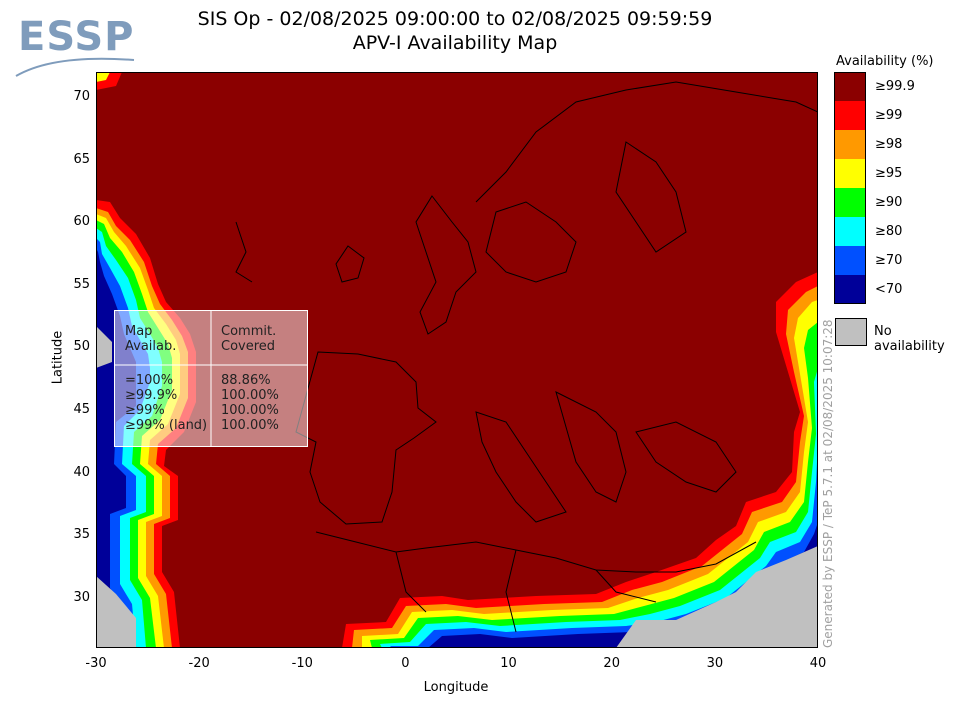 The height and width of the screenshot is (720, 960). I want to click on y-tick-label: 60, so click(81, 222).